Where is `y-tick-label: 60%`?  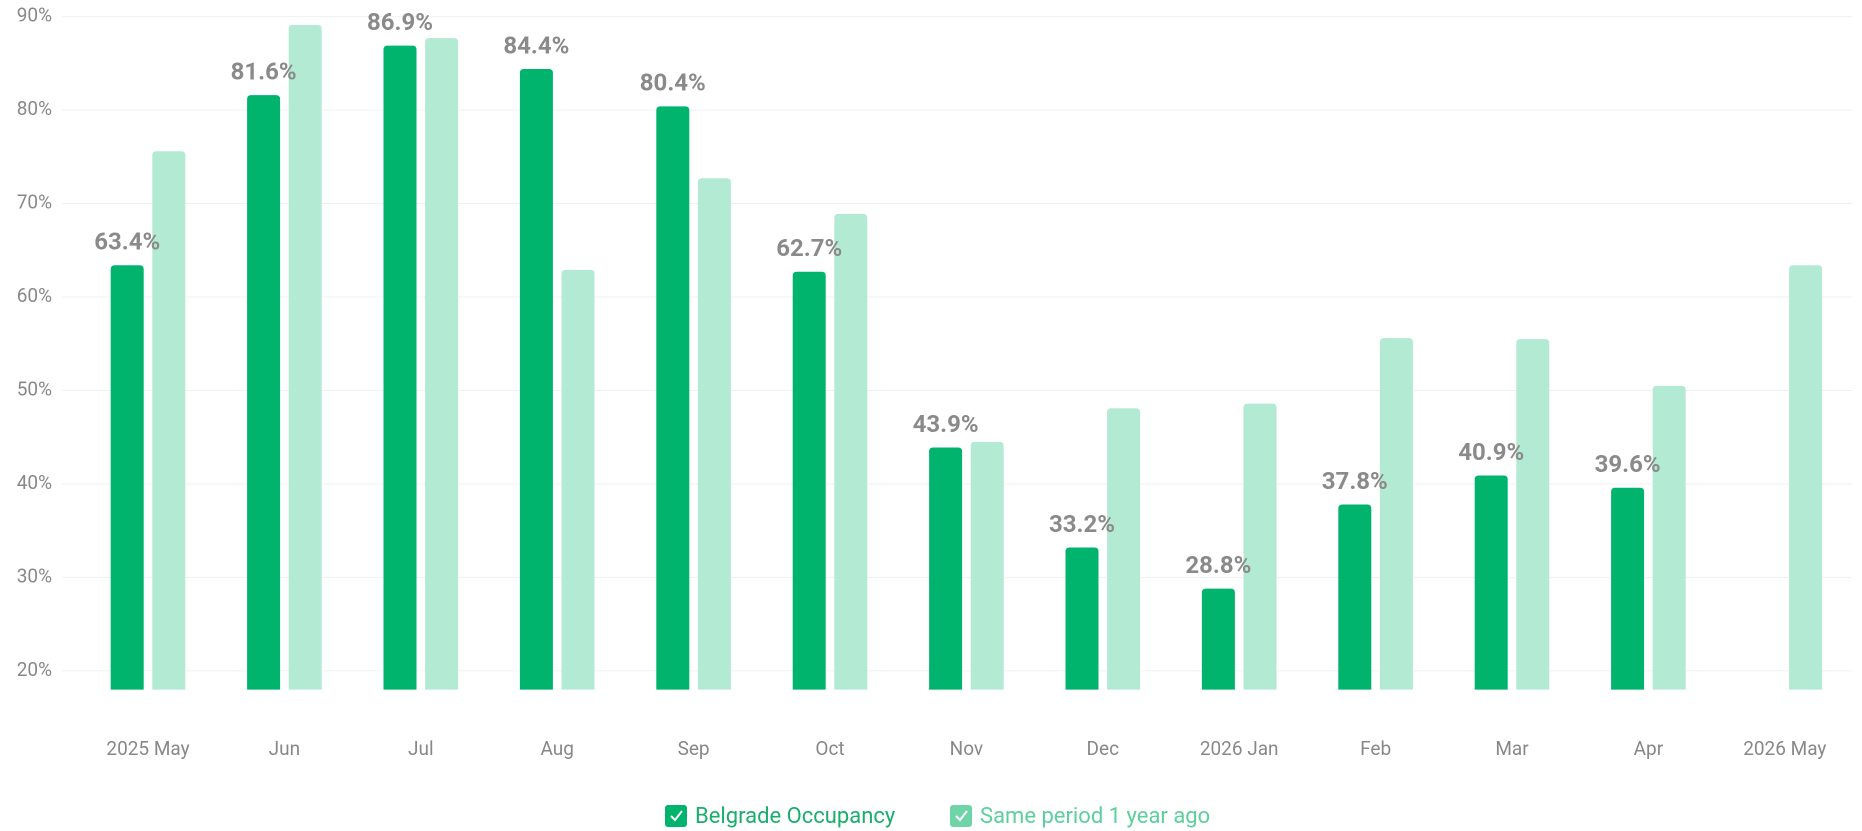 y-tick-label: 60% is located at coordinates (34, 295).